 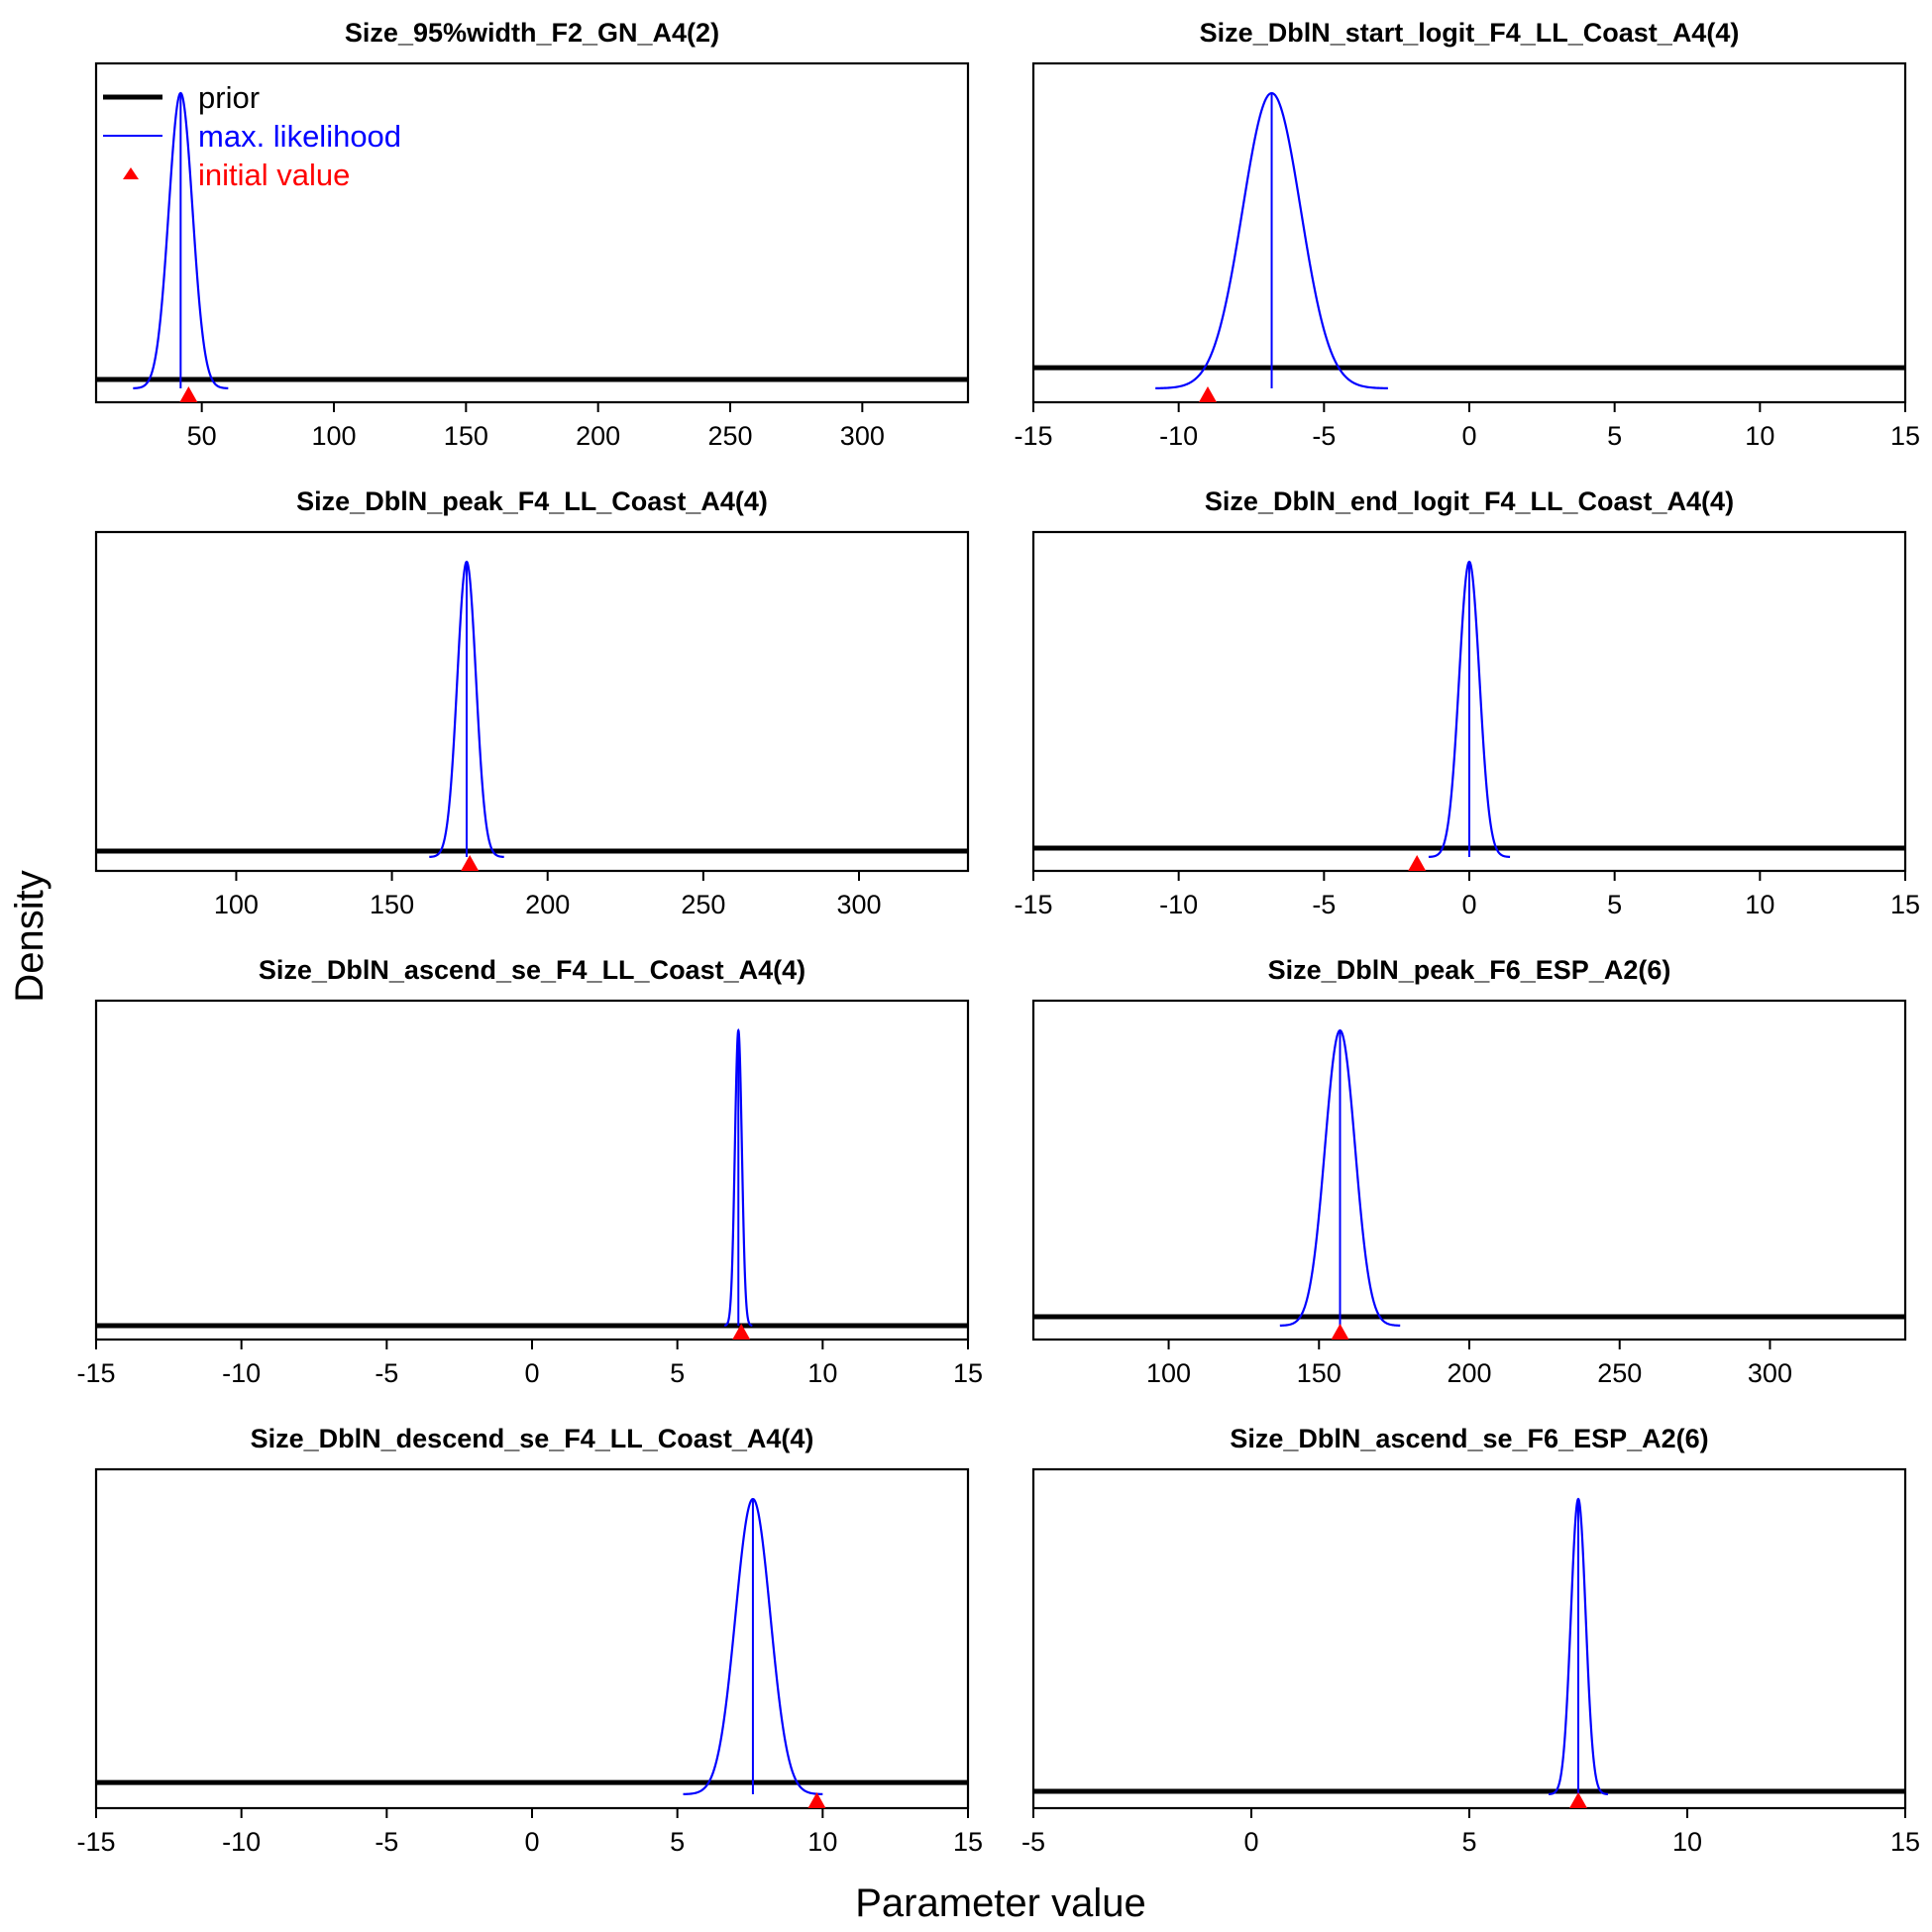 I want to click on panel-title: Size_DblN_descend_se_F4_LL_Coast_A4(4), so click(x=533, y=1438).